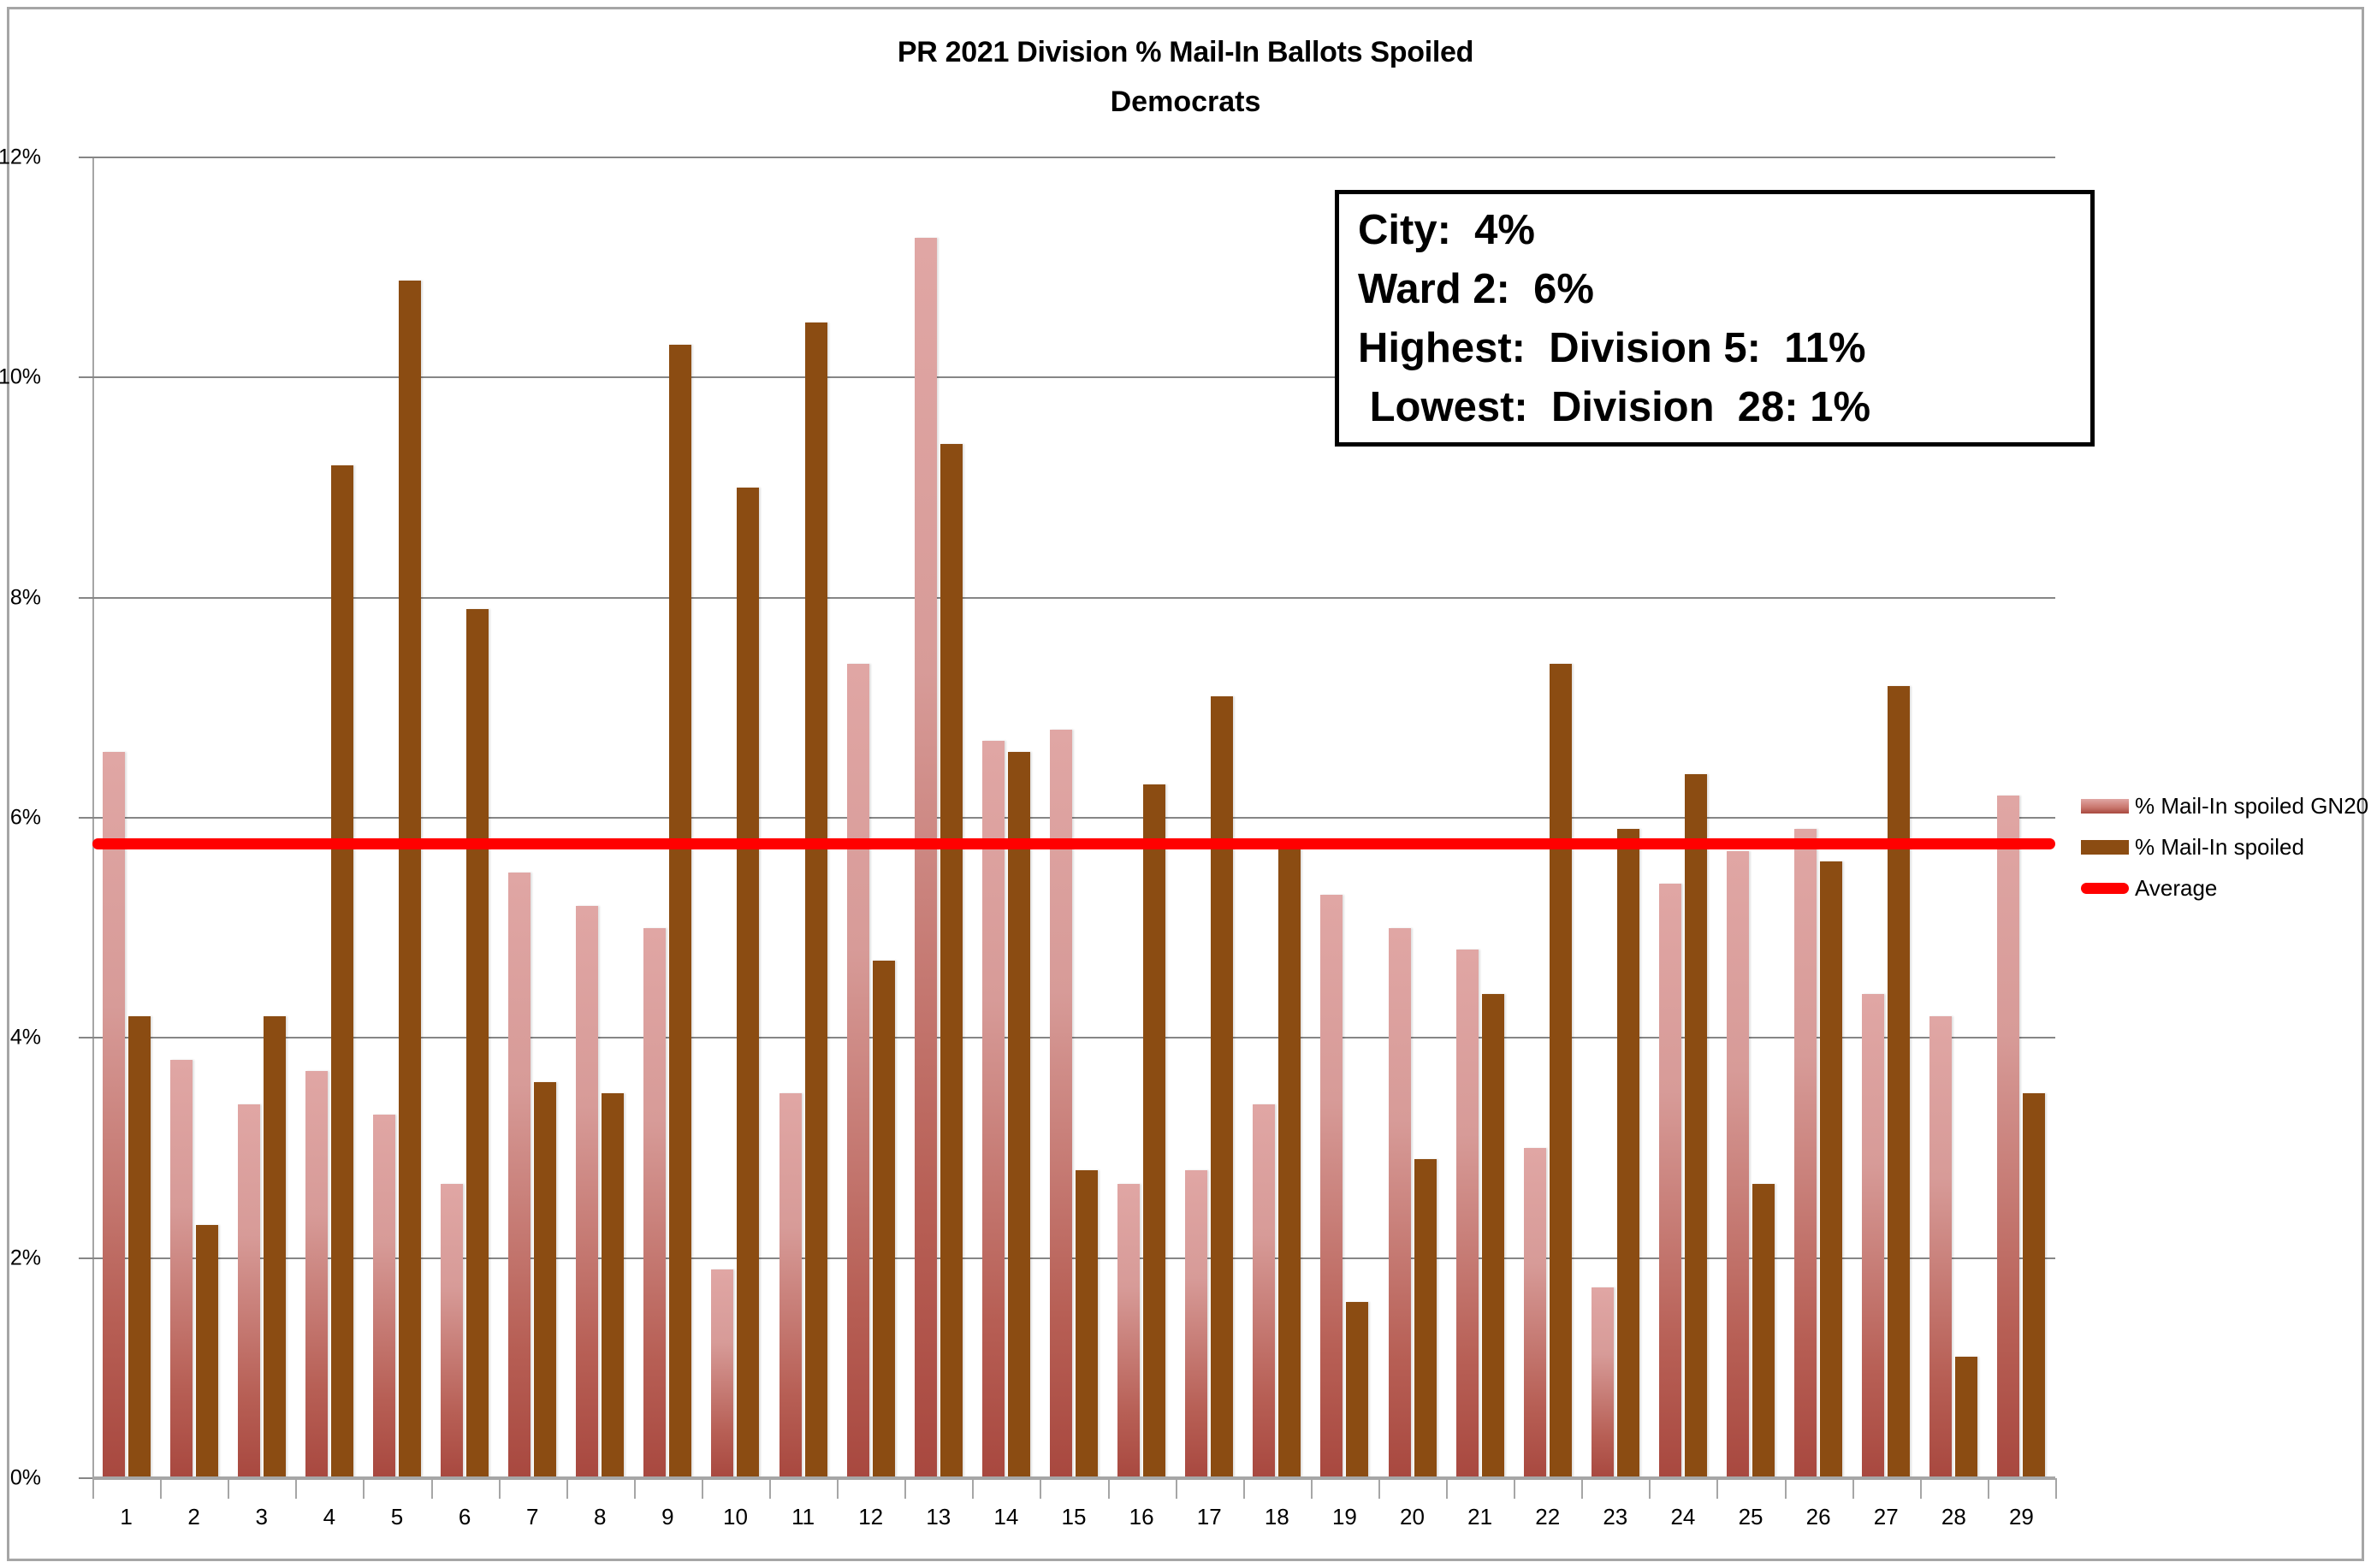 Image resolution: width=2371 pixels, height=1568 pixels. I want to click on x-tick-label: 14, so click(1006, 1517).